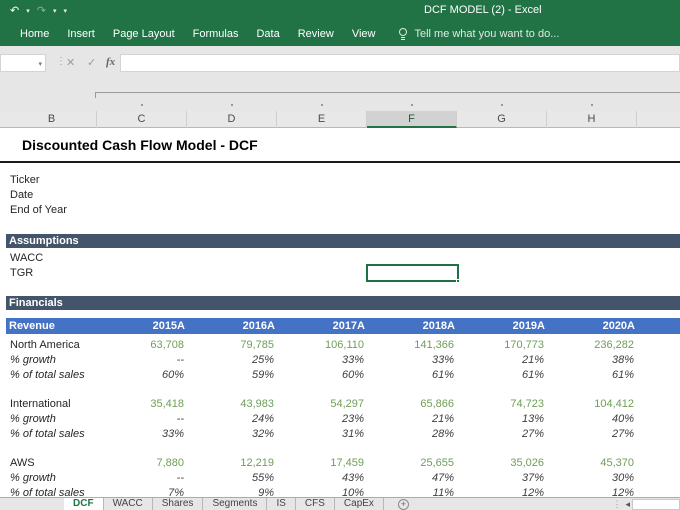 This screenshot has width=680, height=510. Describe the element at coordinates (363, 34) in the screenshot. I see `ribbon-tab-view: View` at that location.